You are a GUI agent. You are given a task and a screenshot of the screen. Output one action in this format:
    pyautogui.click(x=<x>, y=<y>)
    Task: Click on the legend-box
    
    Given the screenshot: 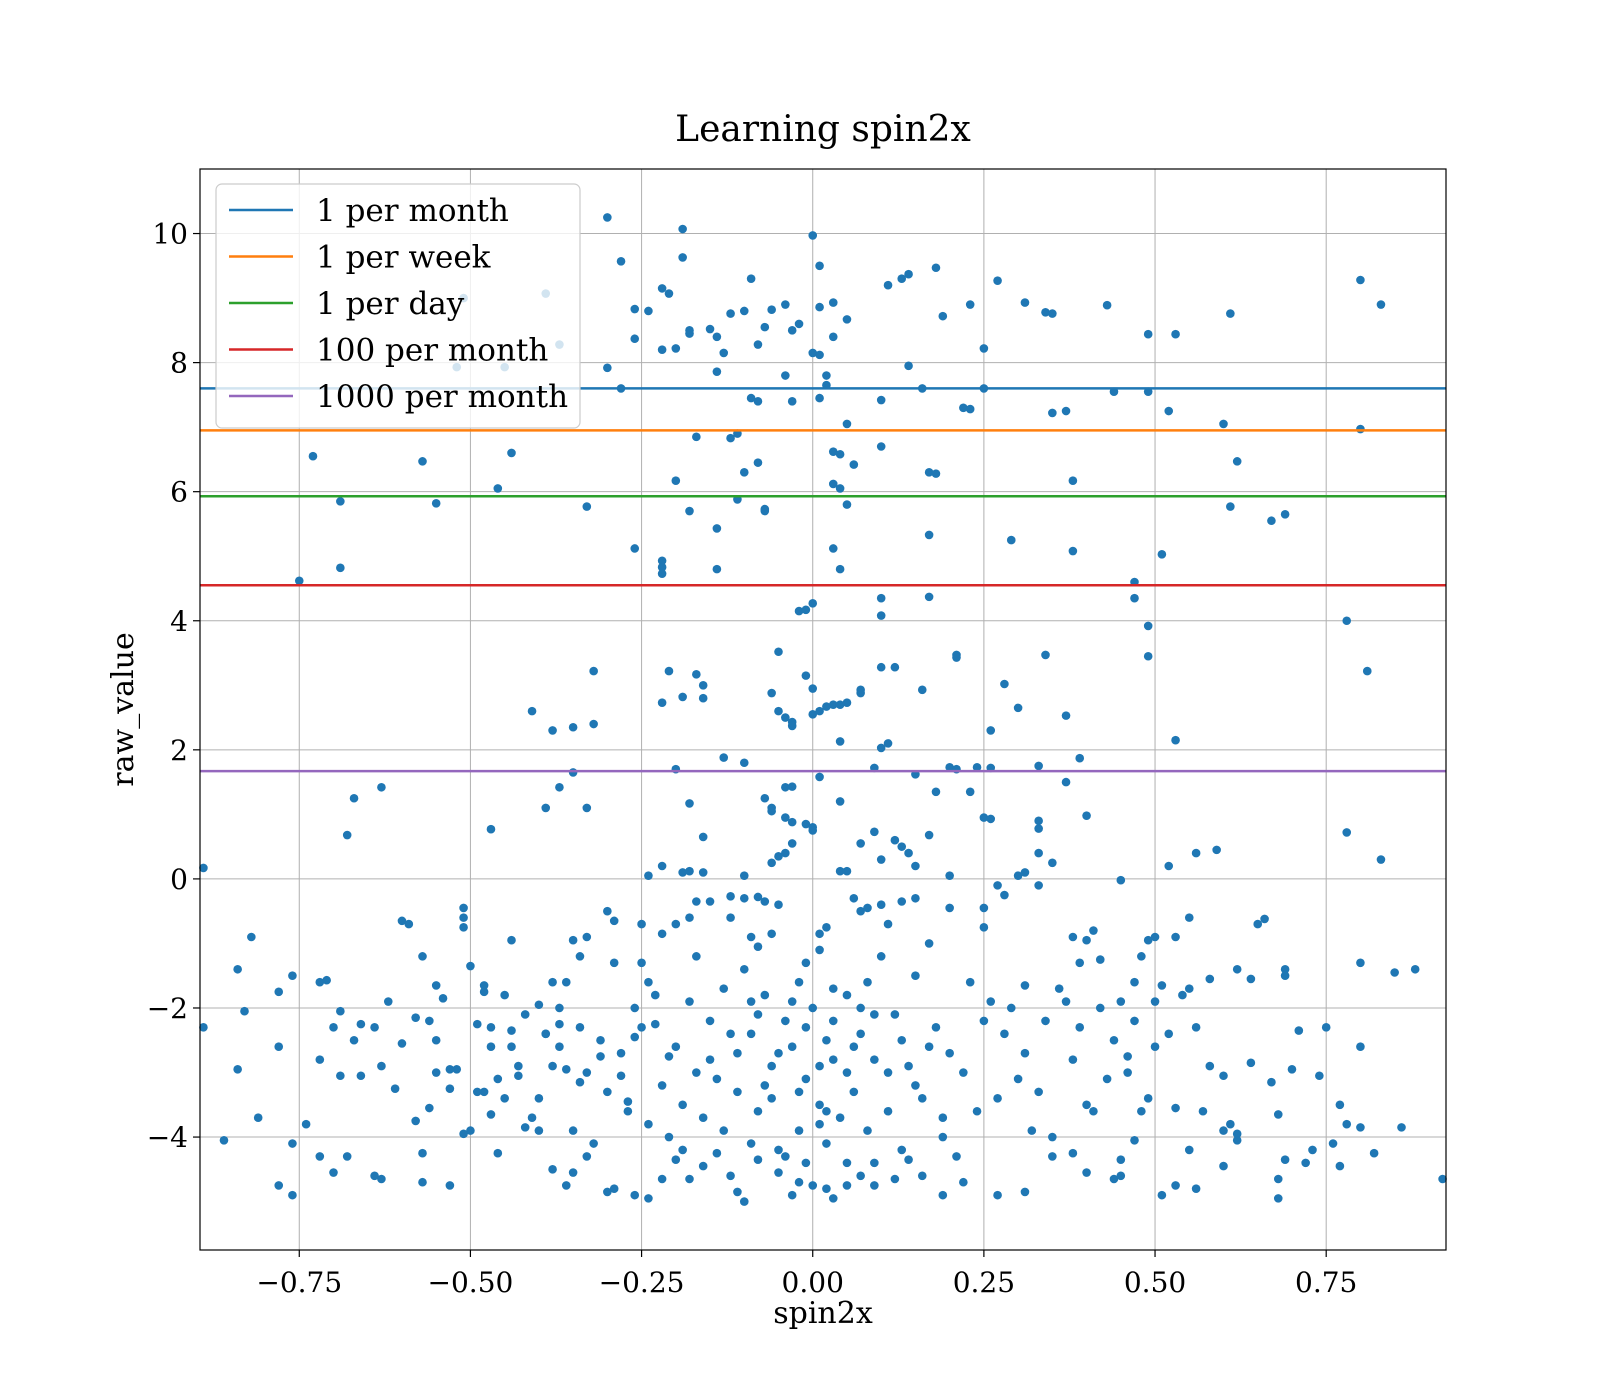 What is the action you would take?
    pyautogui.click(x=398, y=306)
    